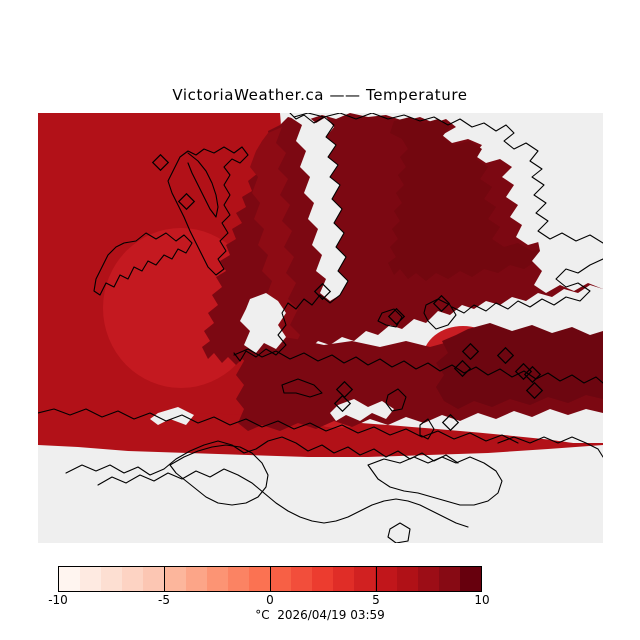  Describe the element at coordinates (482, 600) in the screenshot. I see `colorbar-tick-label-10: 10` at that location.